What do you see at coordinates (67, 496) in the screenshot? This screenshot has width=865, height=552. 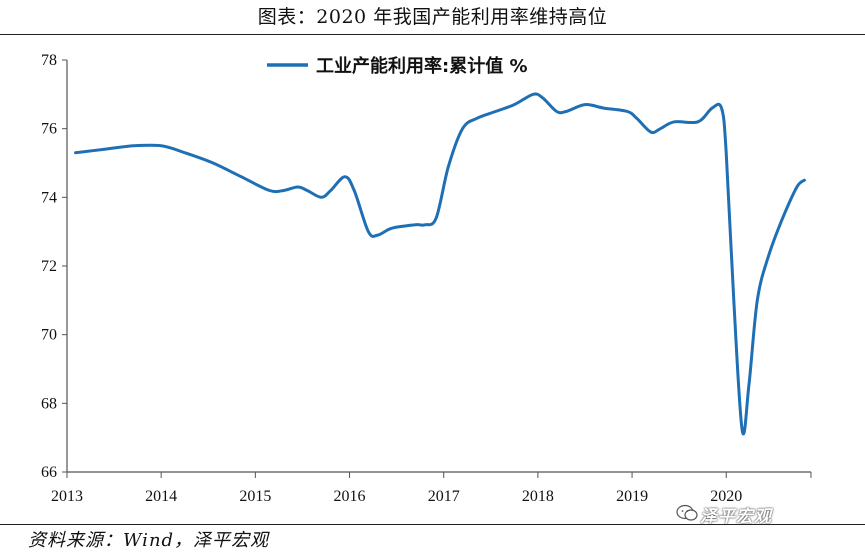 I see `x-tick-label: 2013` at bounding box center [67, 496].